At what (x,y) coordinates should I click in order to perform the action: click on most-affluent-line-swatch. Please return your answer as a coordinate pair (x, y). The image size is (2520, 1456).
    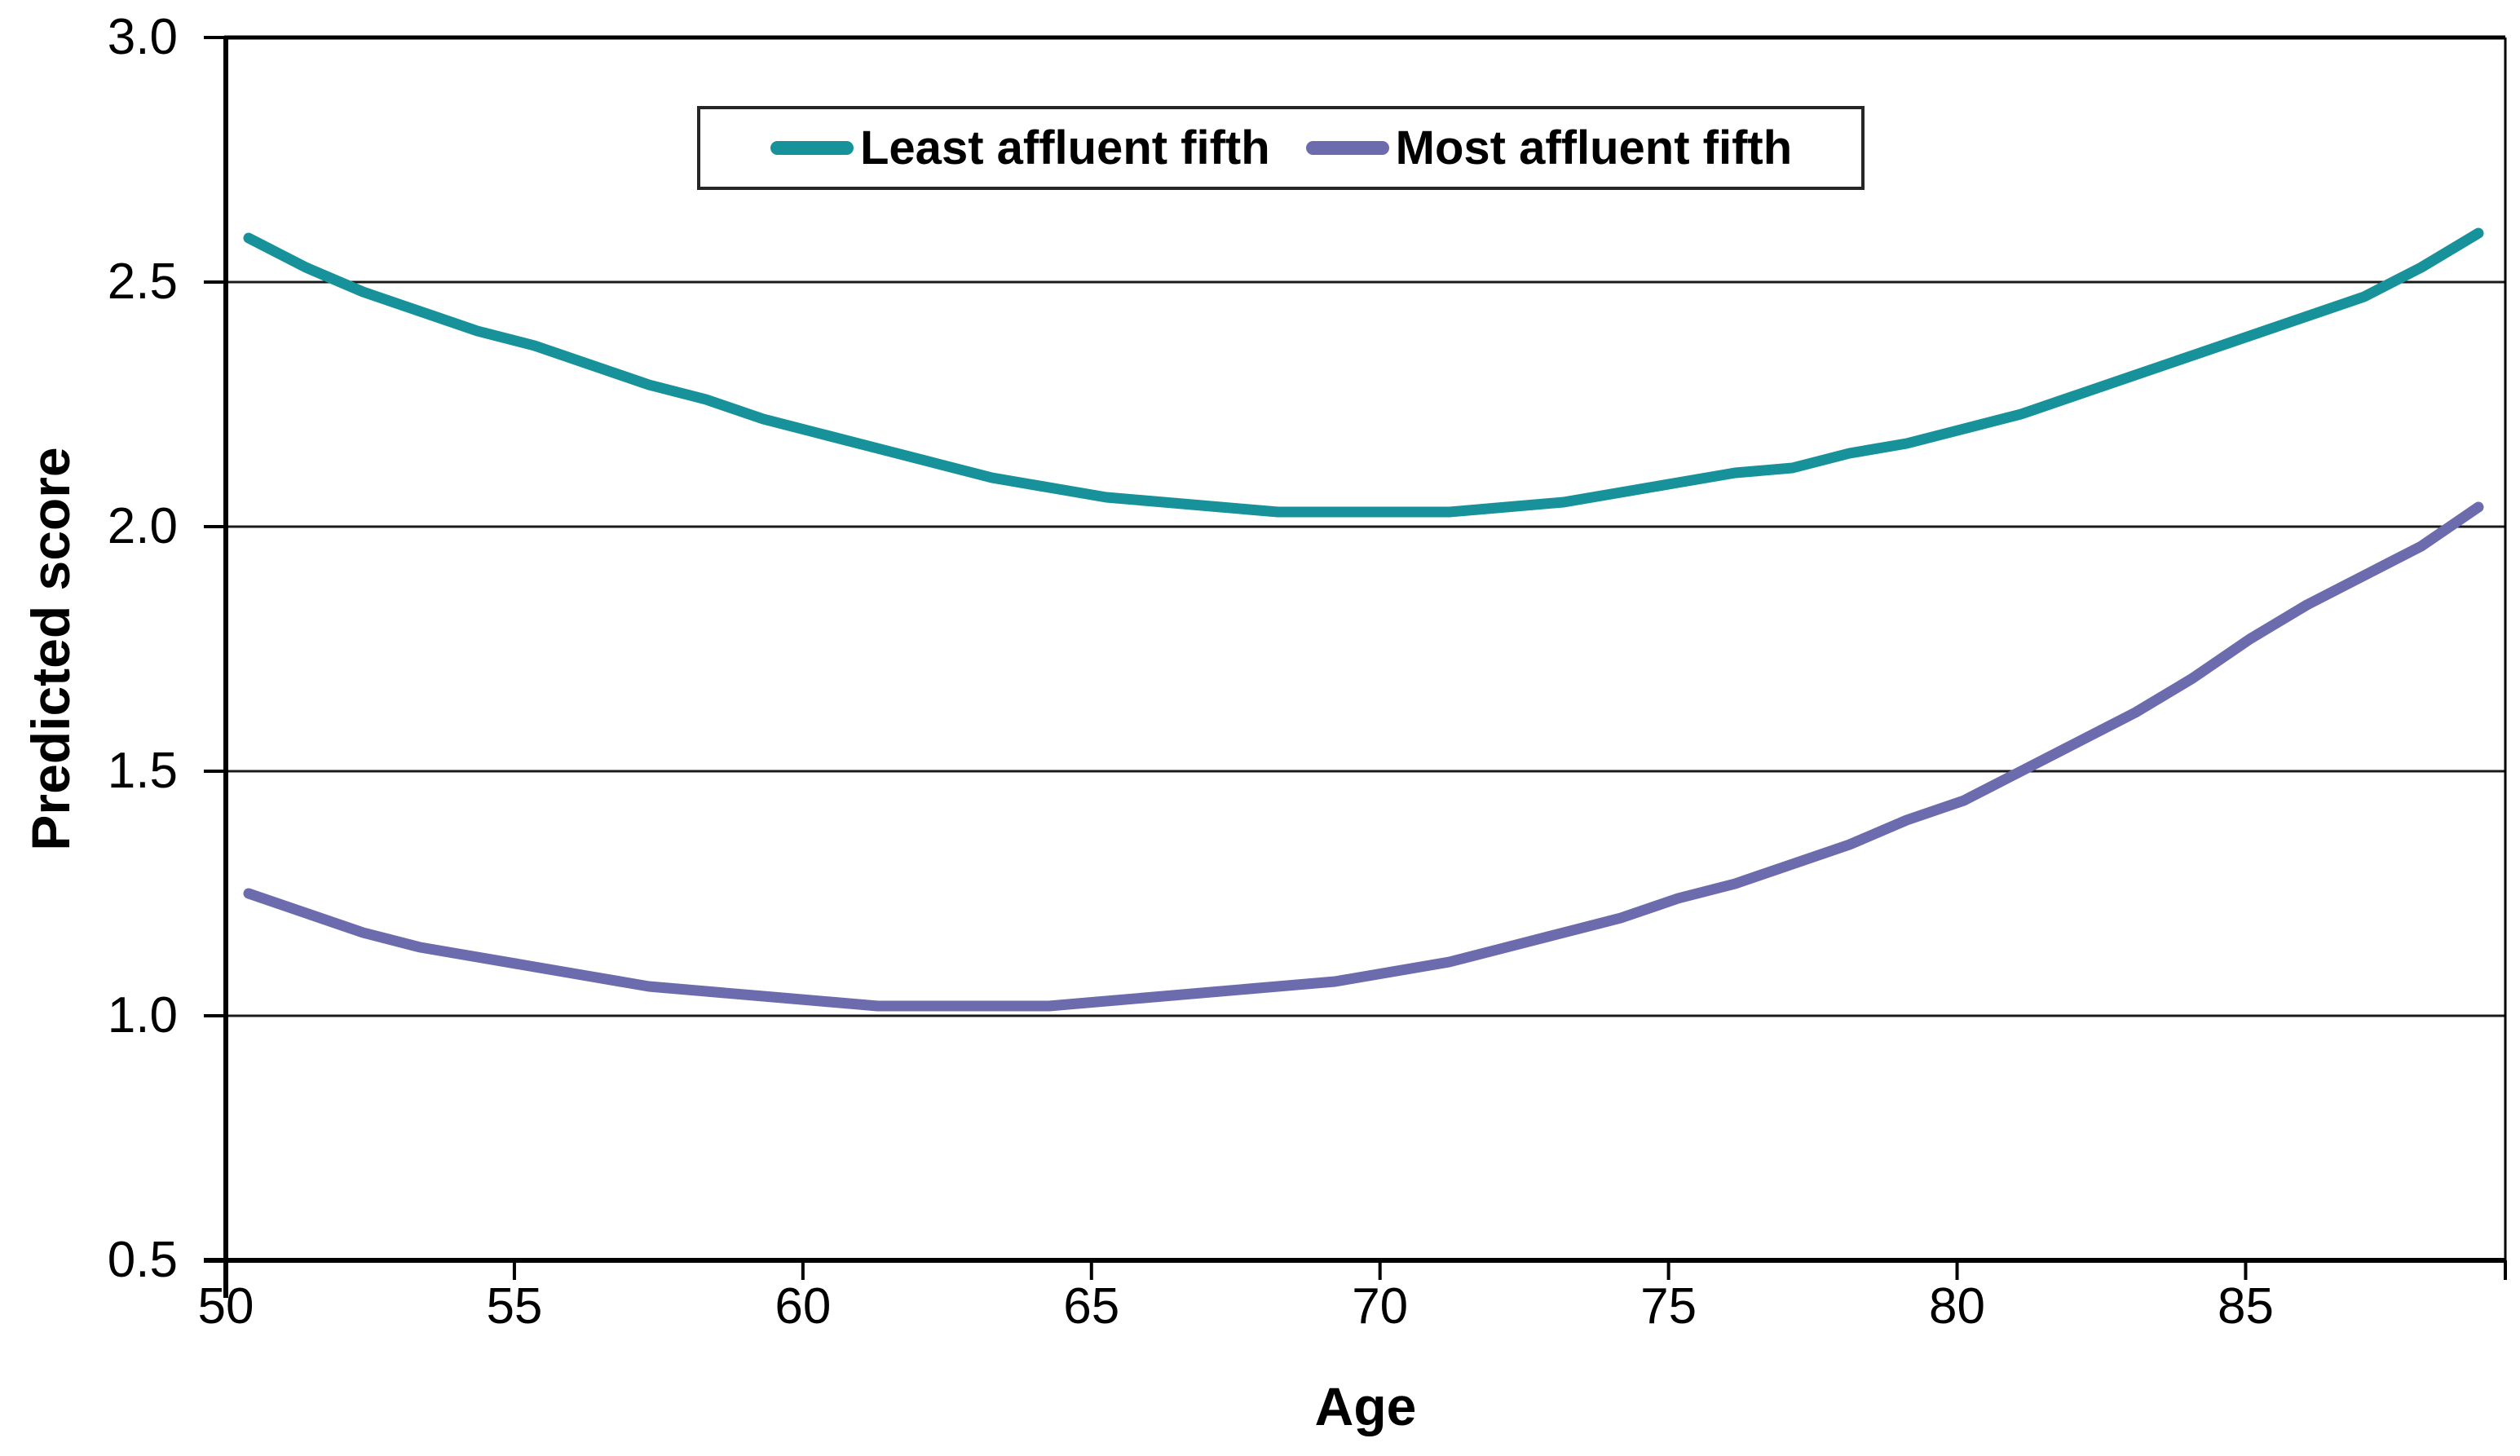
    Looking at the image, I should click on (1347, 148).